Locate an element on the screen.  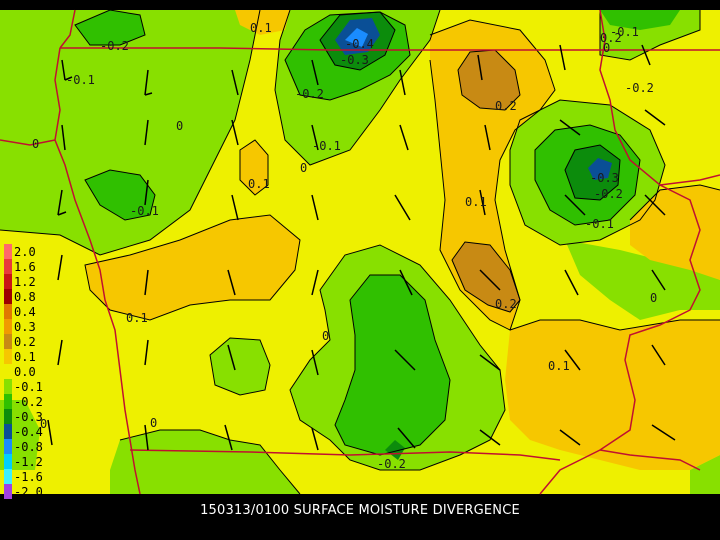
legend-label: -0.4 is located at coordinates (28, 432).